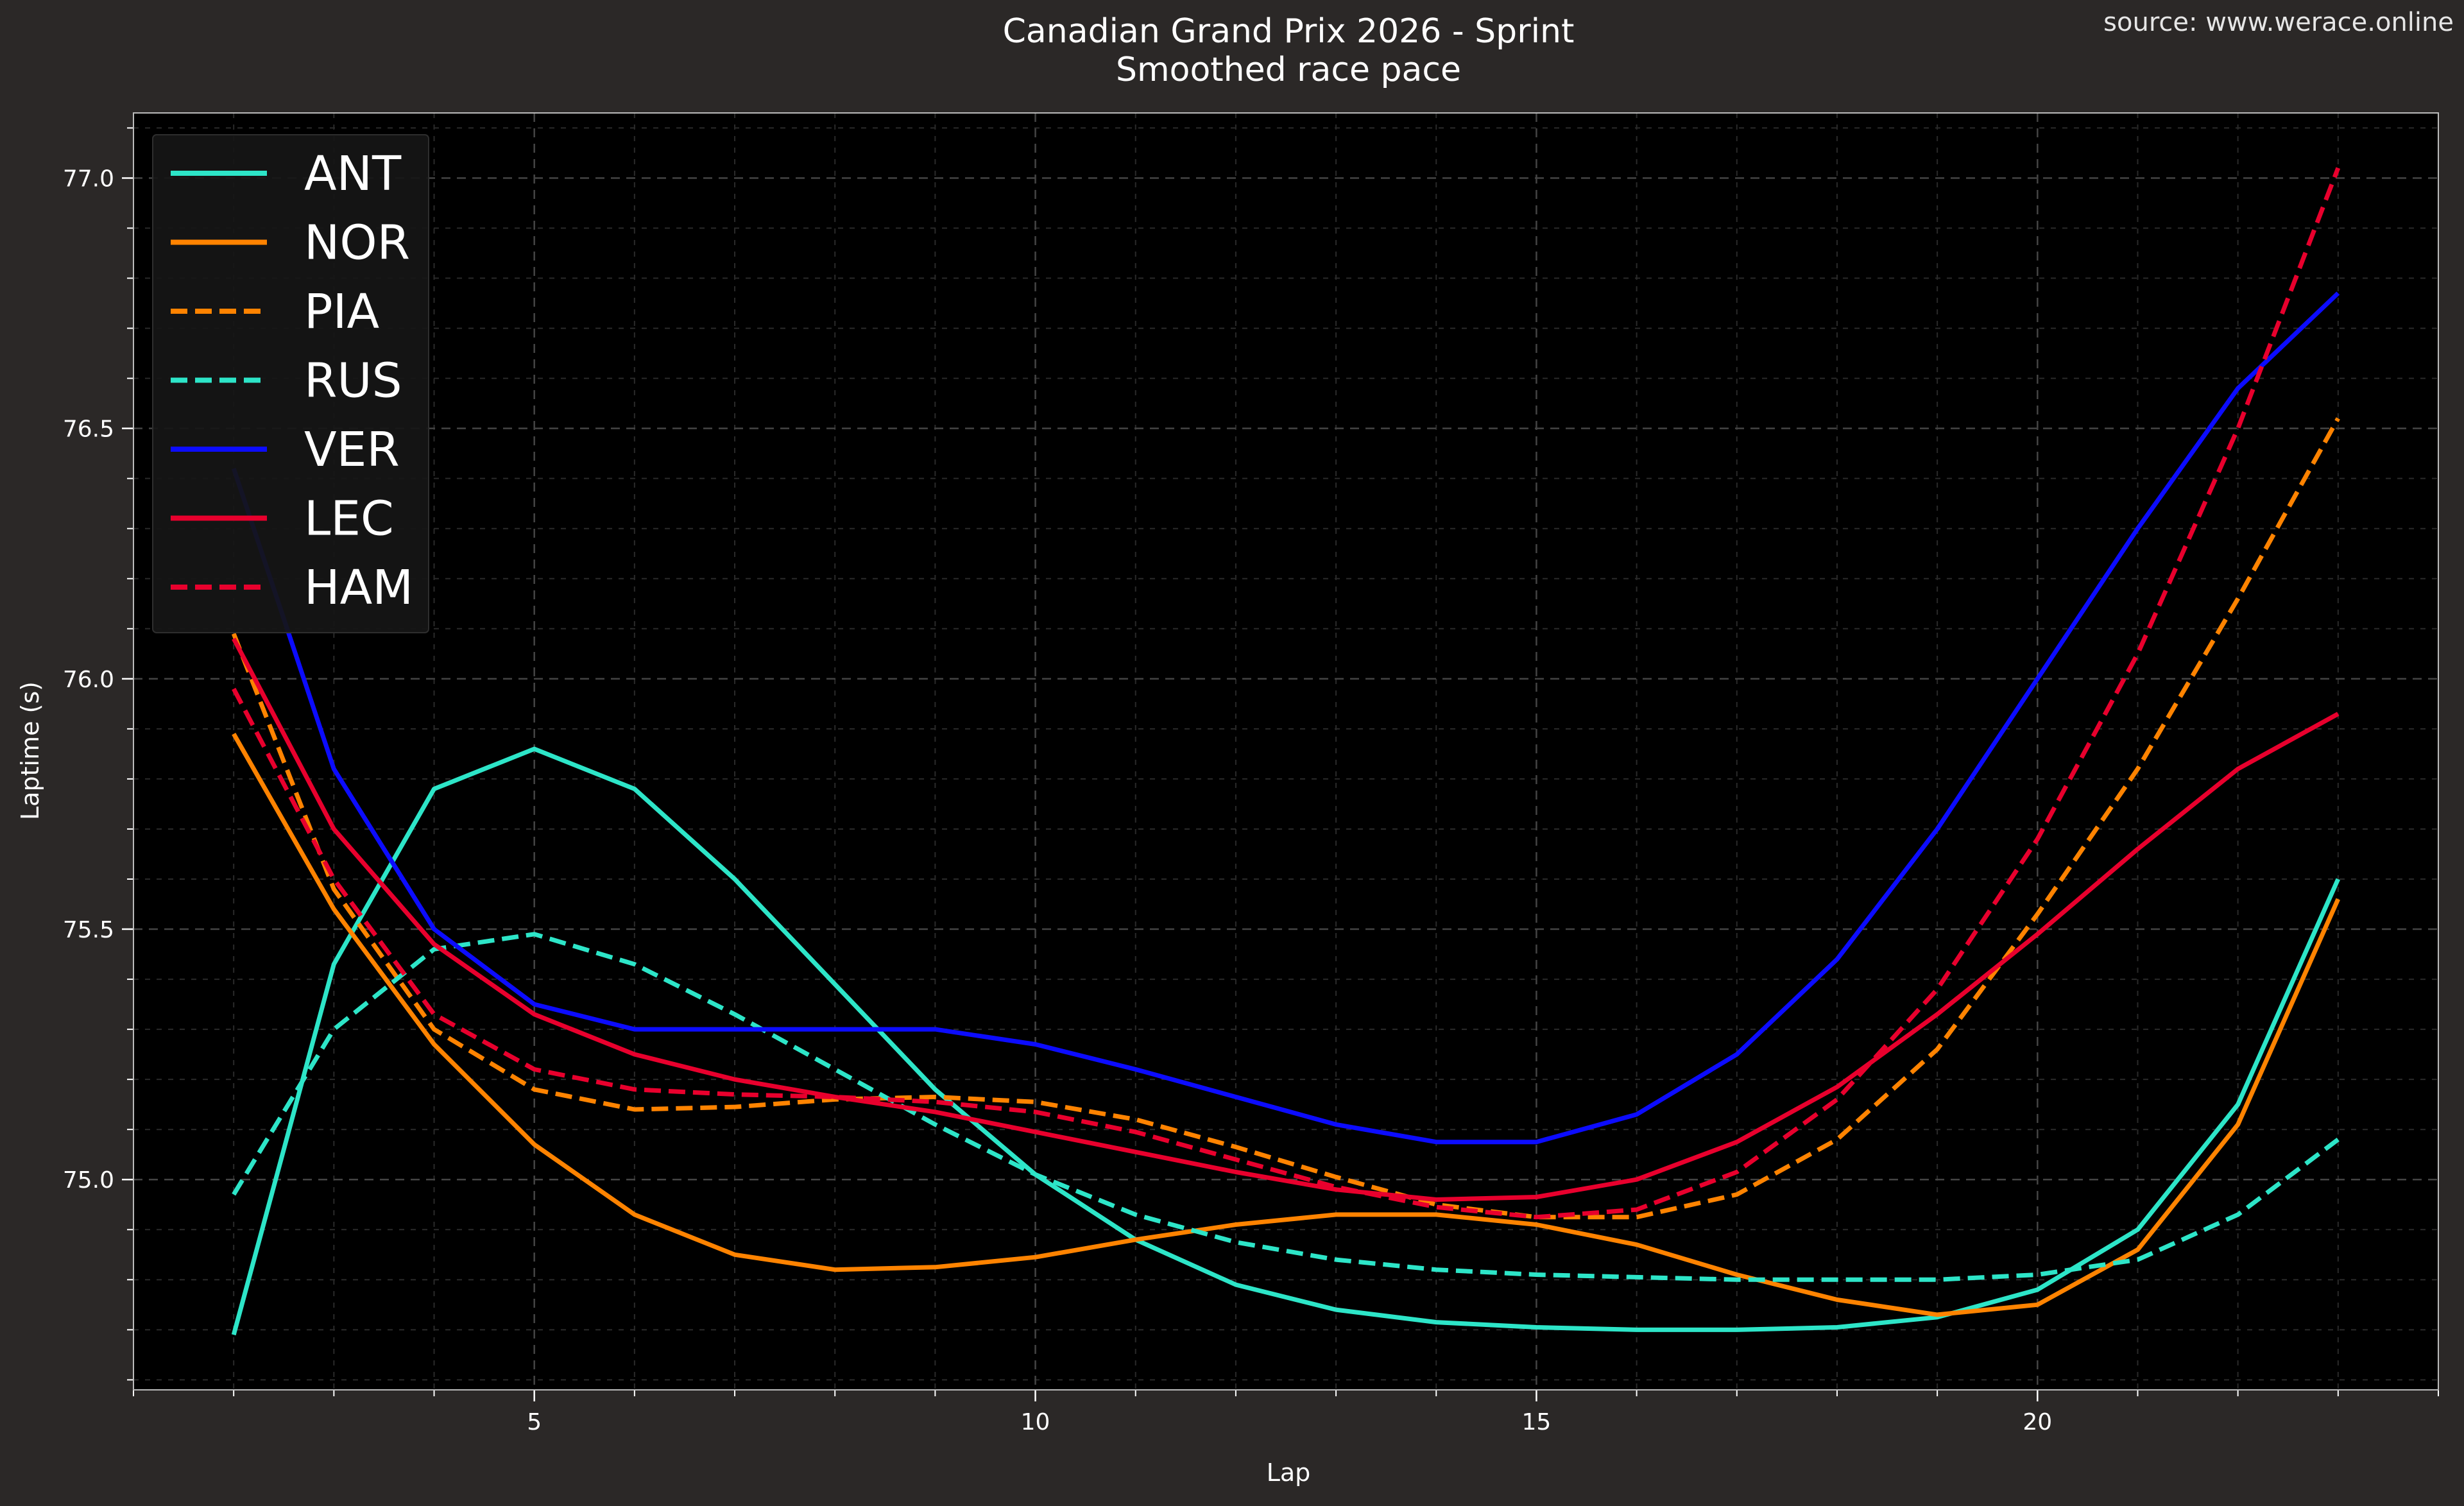 This screenshot has width=2464, height=1506. I want to click on legend-label: LEC, so click(349, 519).